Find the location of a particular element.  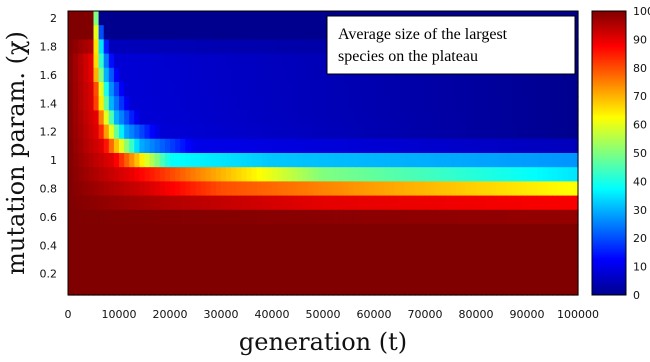

x-tick-label: 40000 is located at coordinates (272, 314).